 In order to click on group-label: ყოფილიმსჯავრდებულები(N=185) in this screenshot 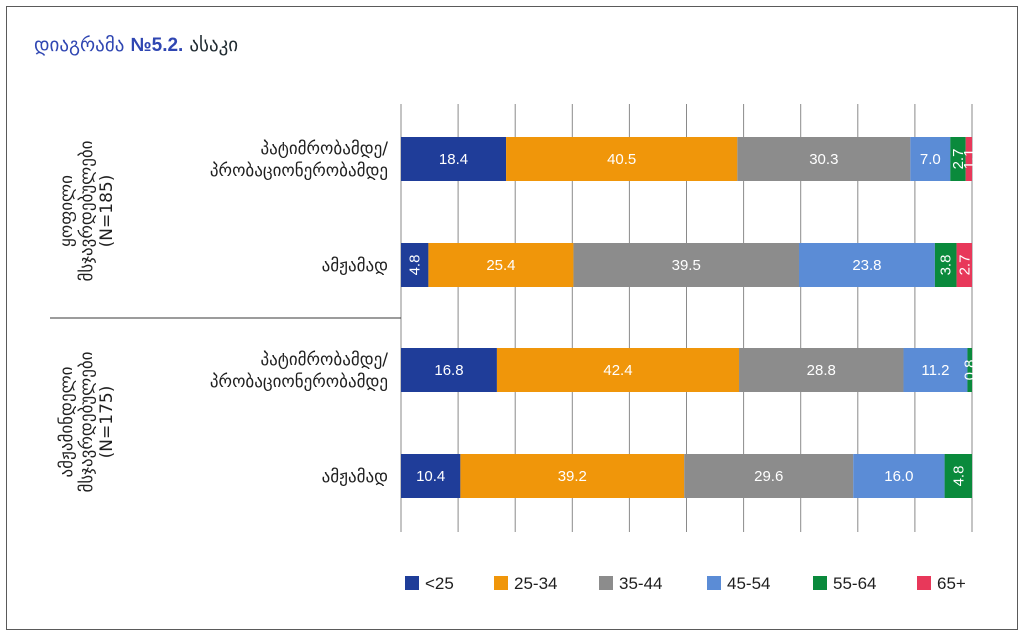, I will do `click(87, 211)`.